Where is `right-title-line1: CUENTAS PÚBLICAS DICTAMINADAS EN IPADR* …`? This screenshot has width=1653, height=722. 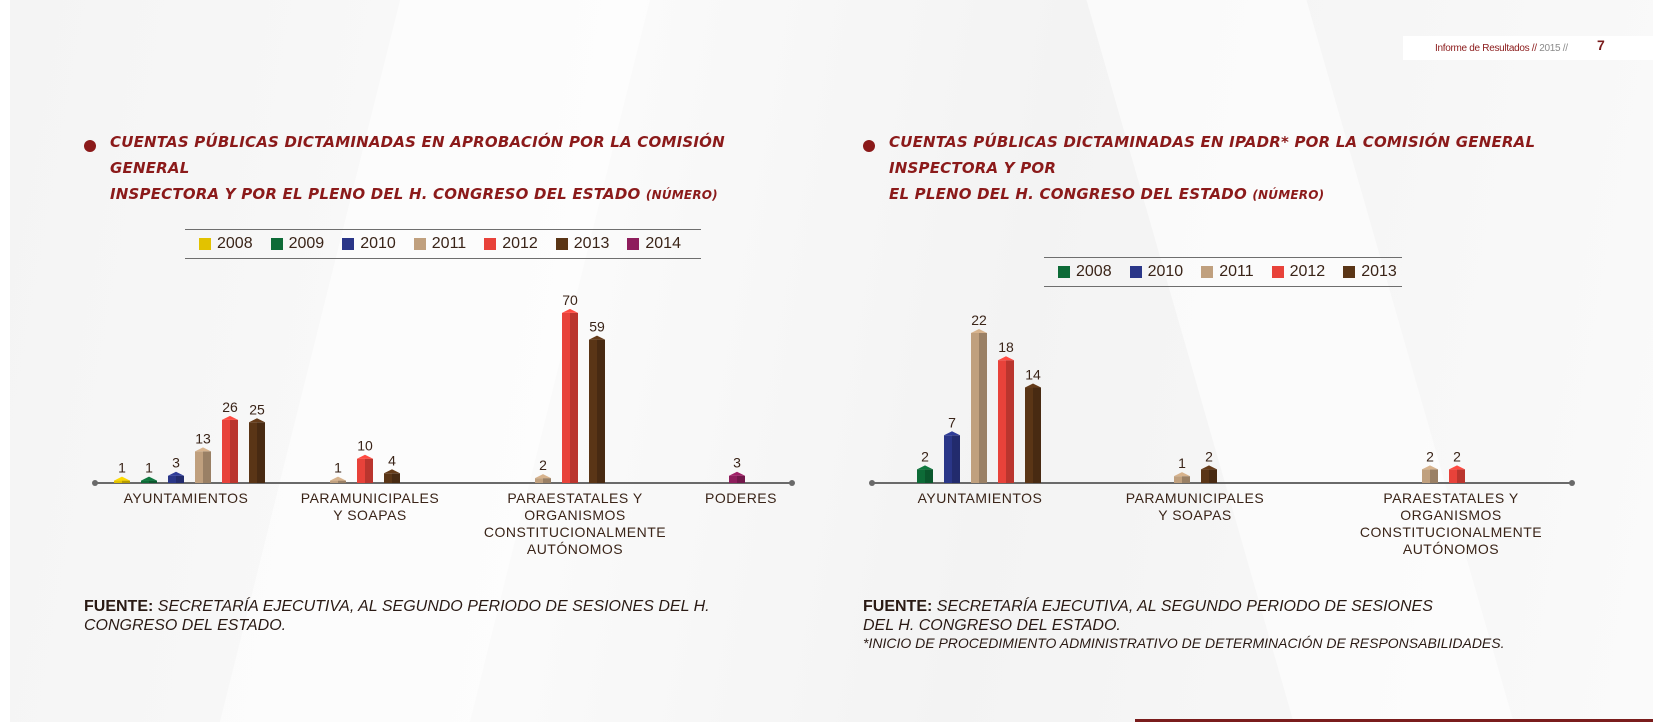
right-title-line1: CUENTAS PÚBLICAS DICTAMINADAS EN IPADR* … is located at coordinates (1212, 155).